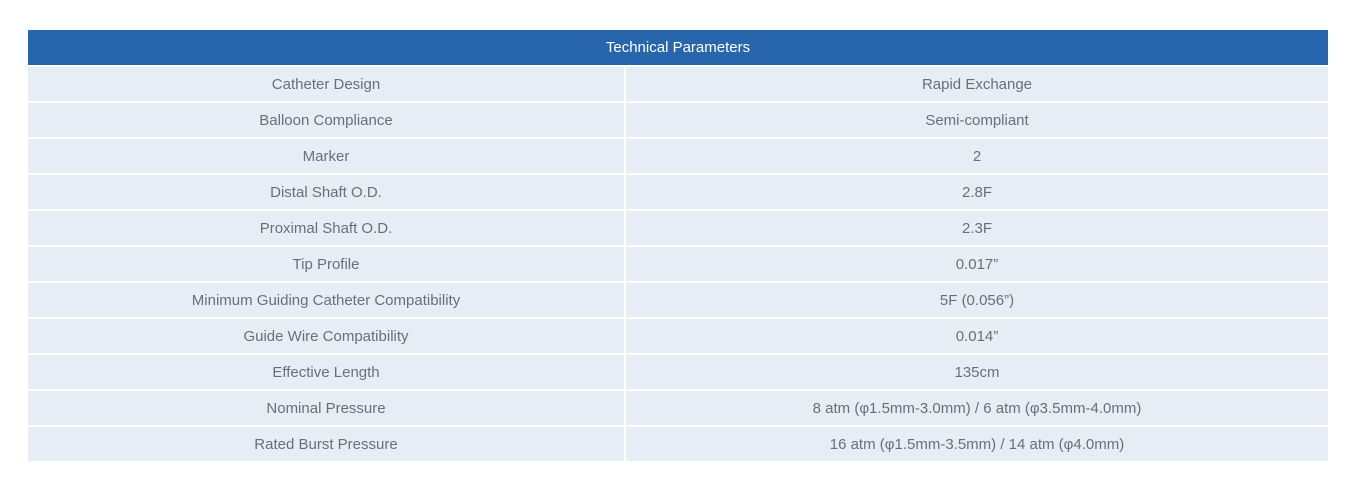  Describe the element at coordinates (326, 300) in the screenshot. I see `param-label: Minimum Guiding Catheter Compatibility` at that location.